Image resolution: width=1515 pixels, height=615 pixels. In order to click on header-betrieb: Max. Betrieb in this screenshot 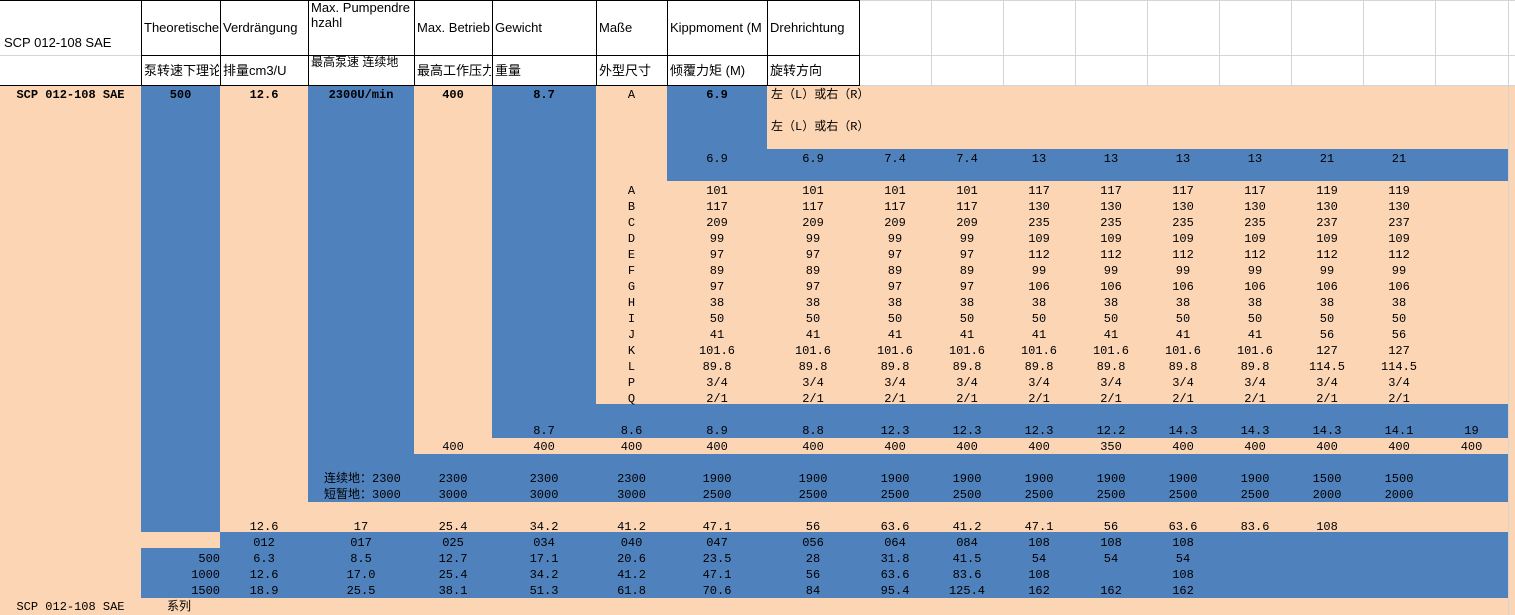, I will do `click(453, 27)`.